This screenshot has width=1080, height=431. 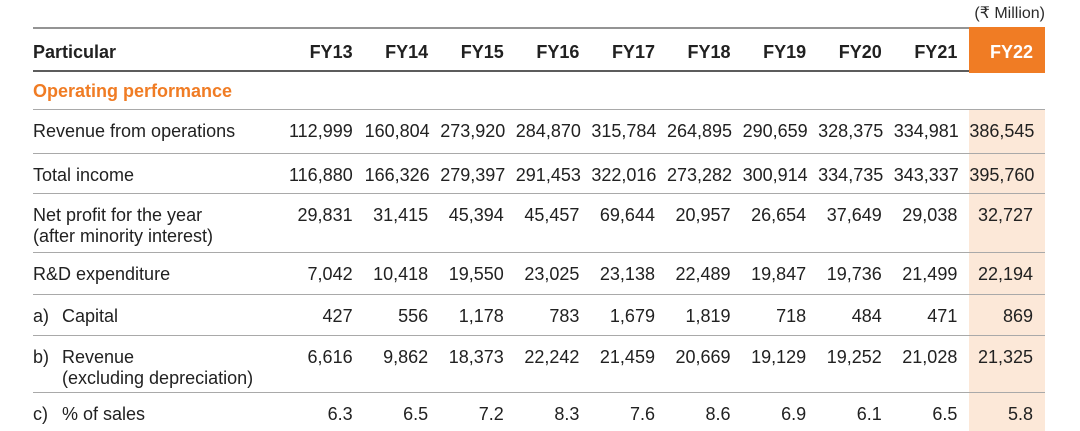 I want to click on col-header-fy15: FY15, so click(x=478, y=49).